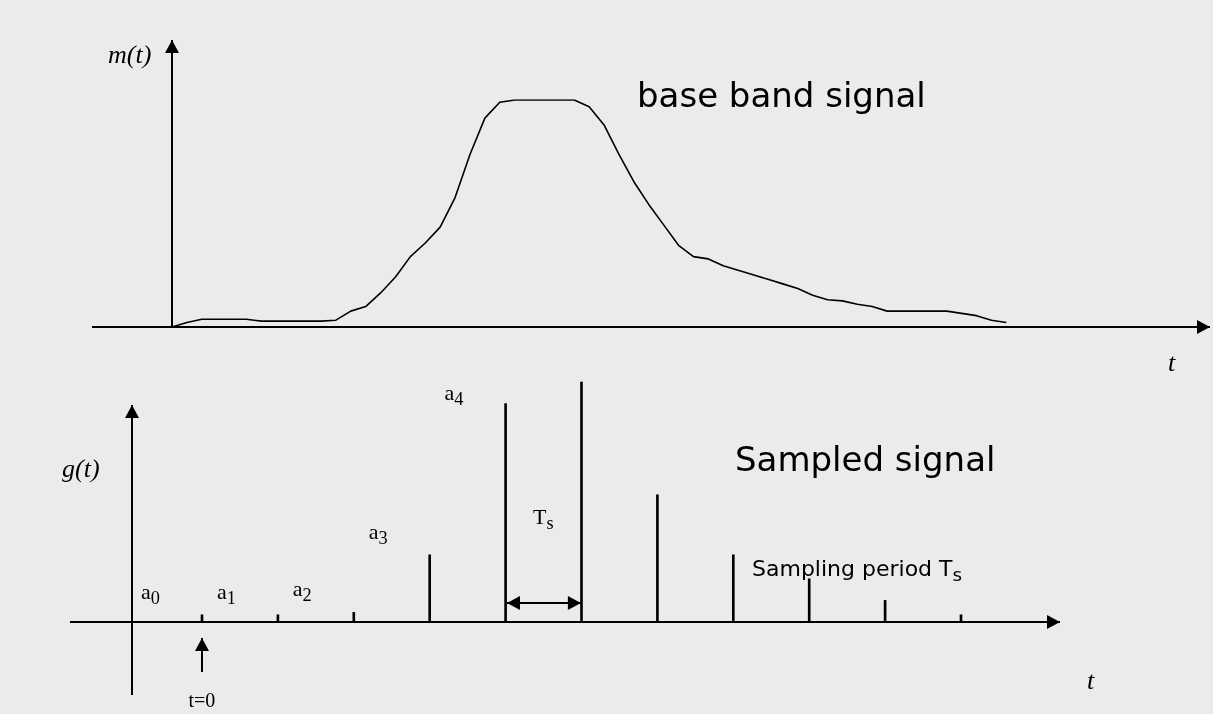  Describe the element at coordinates (226, 593) in the screenshot. I see `annotation: a$_{1}$` at that location.